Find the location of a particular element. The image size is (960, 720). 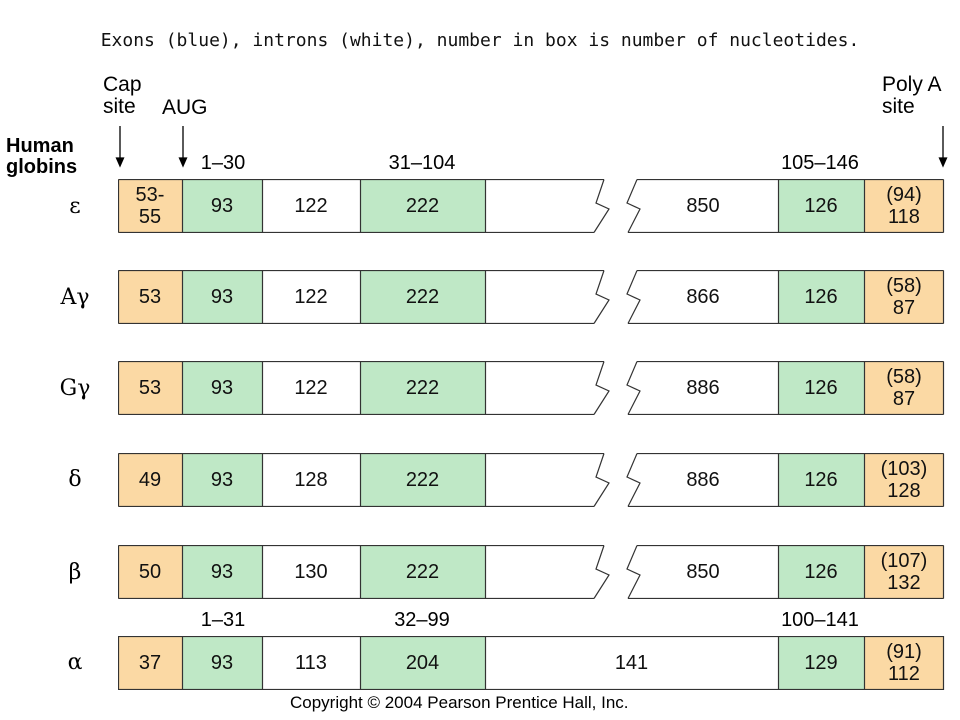

utr3-box: (107) 132 is located at coordinates (904, 572).